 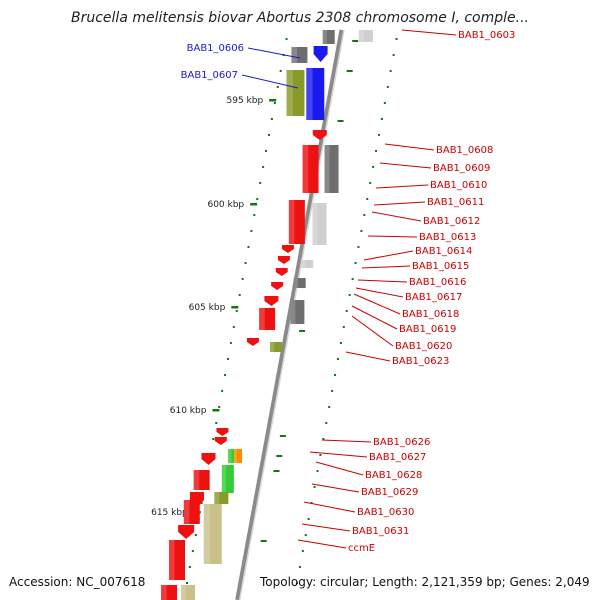 I want to click on gene-label: BAB1_0603, so click(x=486, y=35).